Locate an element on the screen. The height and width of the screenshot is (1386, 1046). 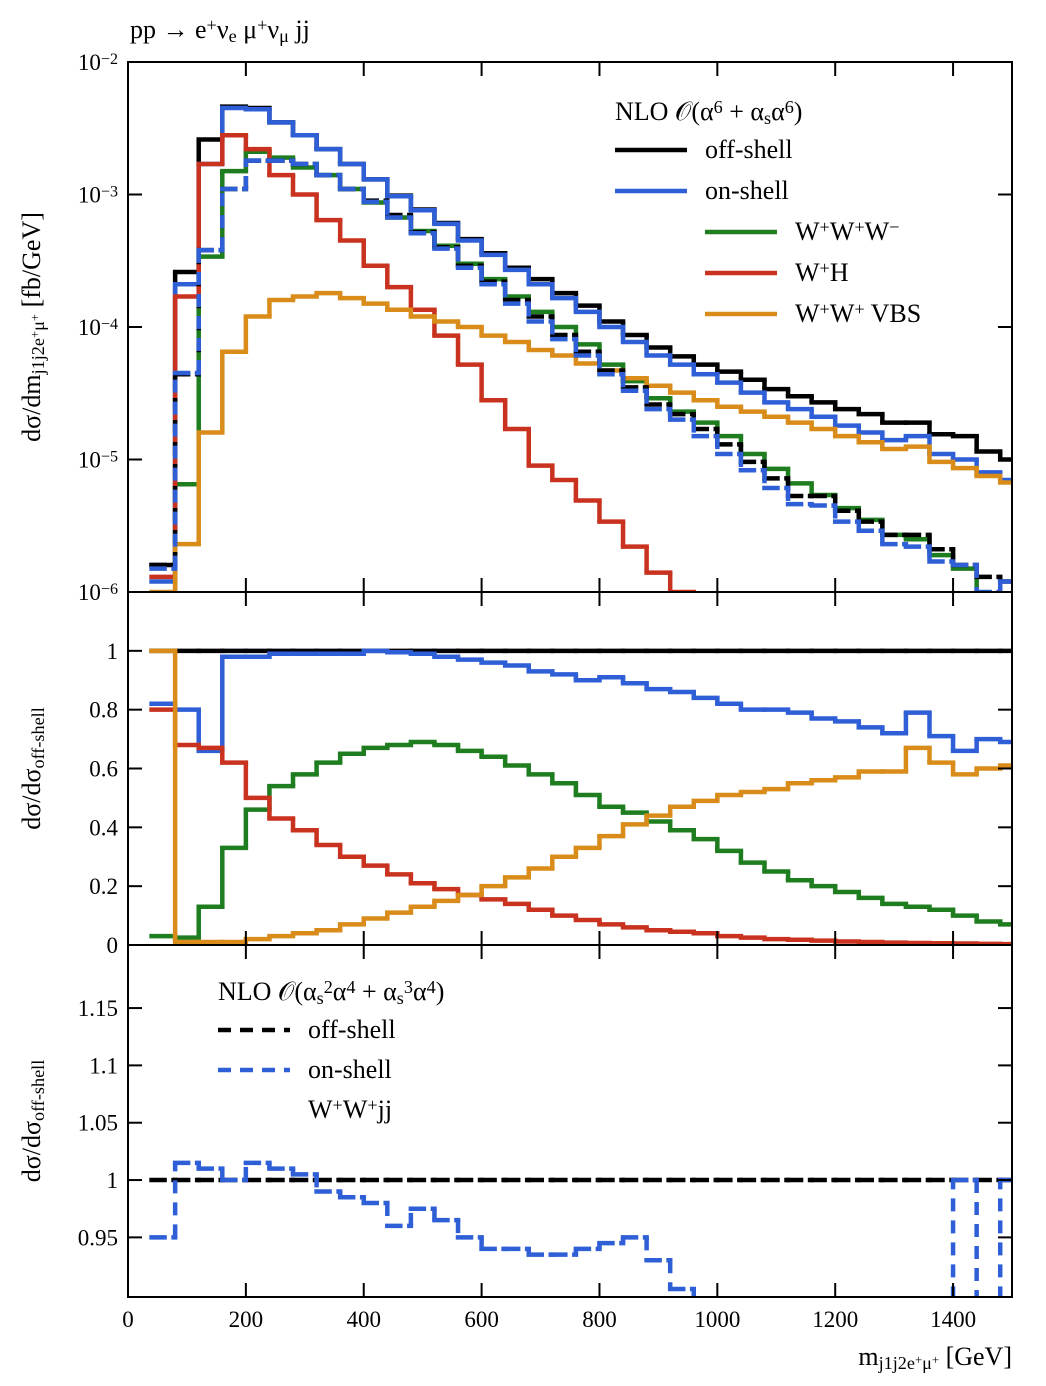
x-tick-label: 1400 is located at coordinates (953, 1319).